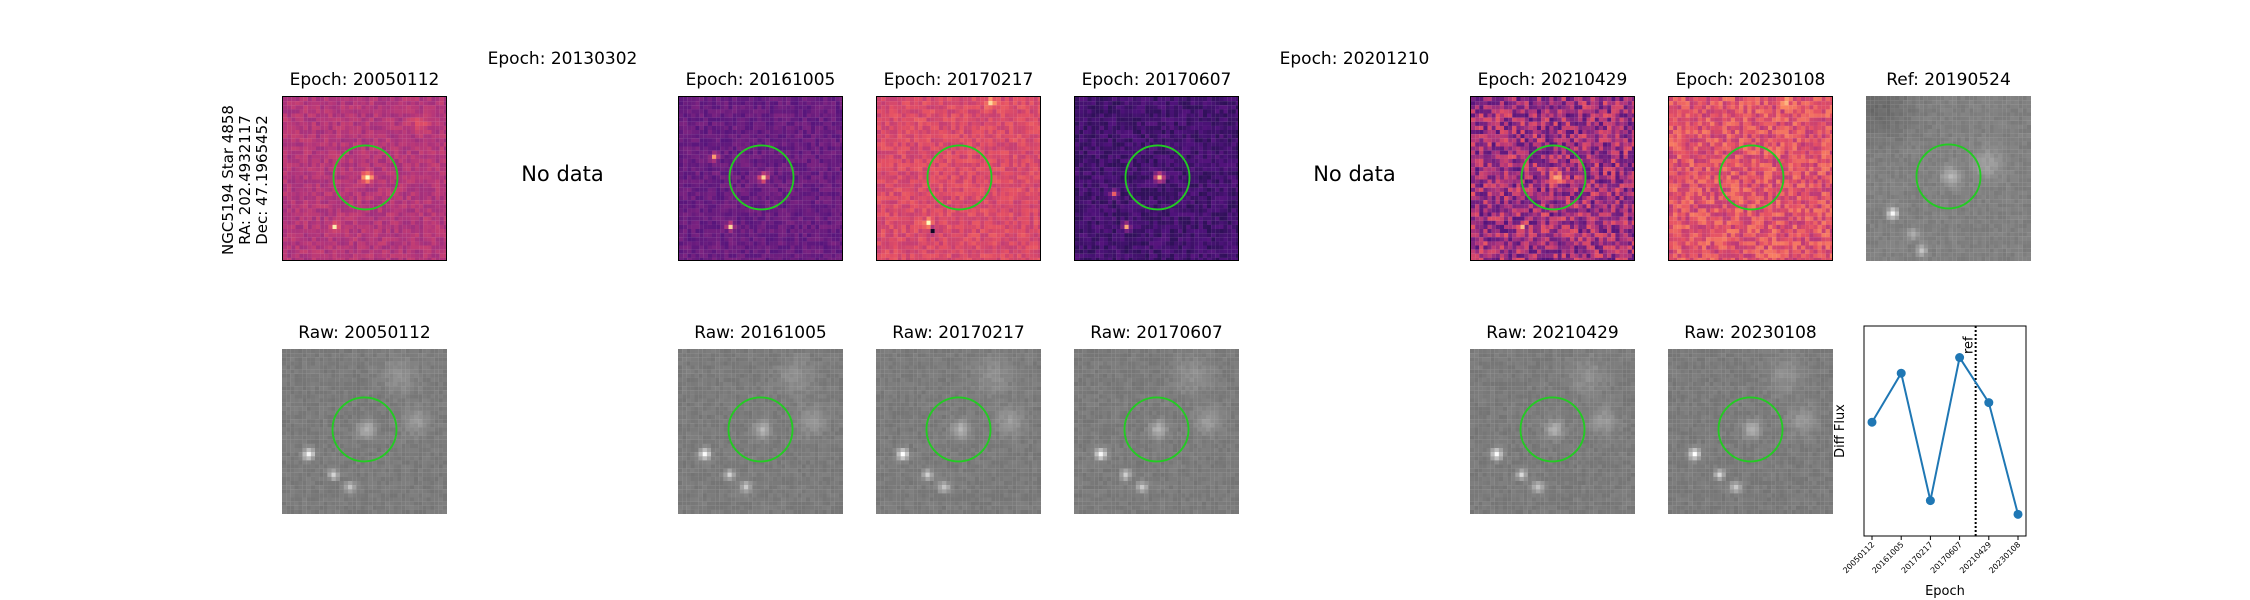 This screenshot has height=600, width=2250. Describe the element at coordinates (1948, 178) in the screenshot. I see `reference-image` at that location.